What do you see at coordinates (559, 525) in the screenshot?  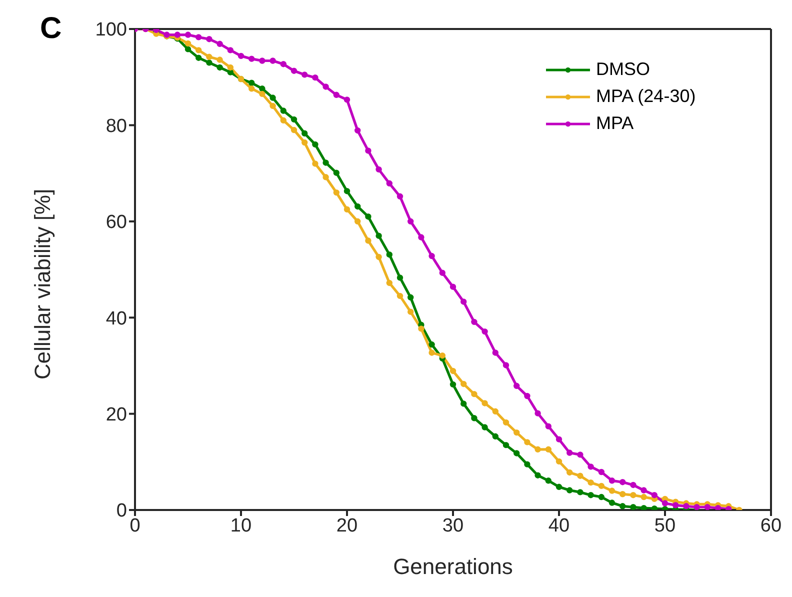 I see `x-tick-label: 40` at bounding box center [559, 525].